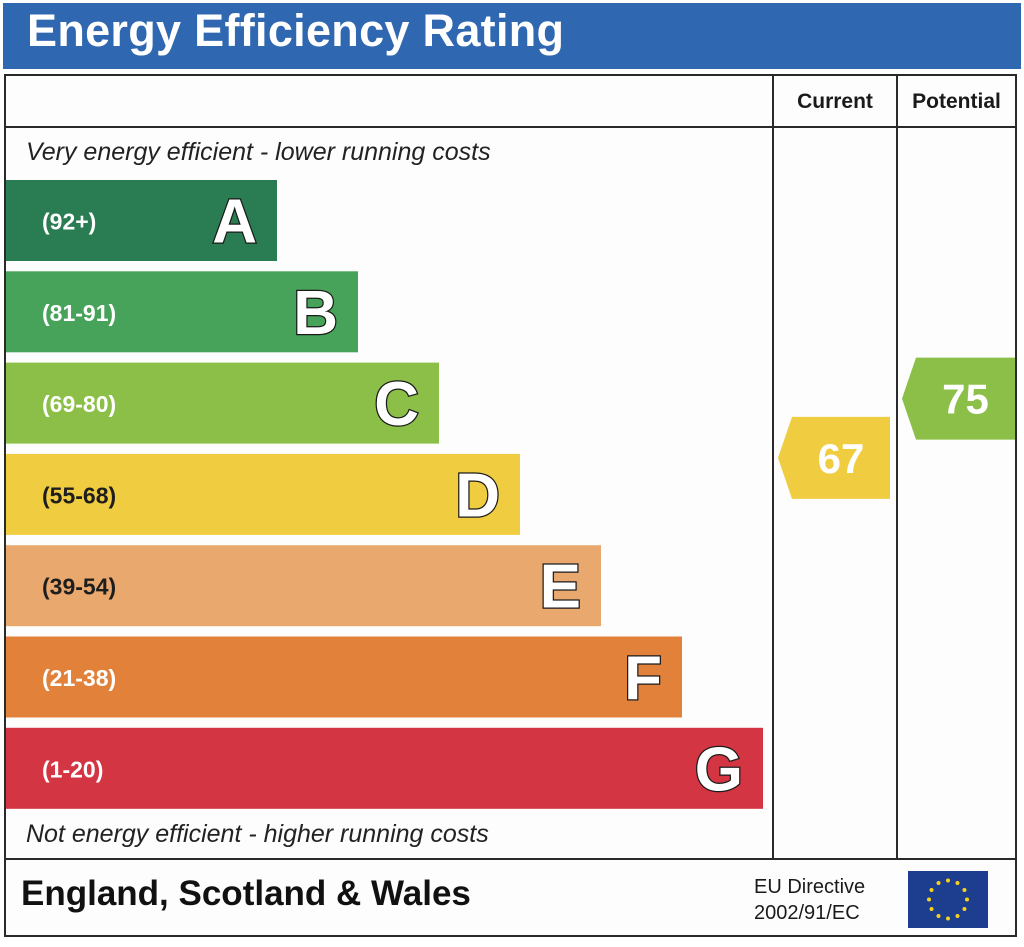  What do you see at coordinates (79, 678) in the screenshot?
I see `band-range-f: (21-38)` at bounding box center [79, 678].